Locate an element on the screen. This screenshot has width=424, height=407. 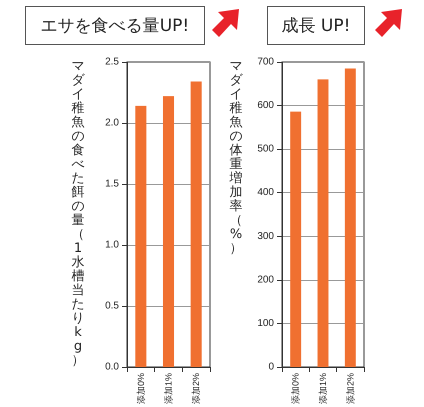
y-tick-label: 500 is located at coordinates (265, 149).